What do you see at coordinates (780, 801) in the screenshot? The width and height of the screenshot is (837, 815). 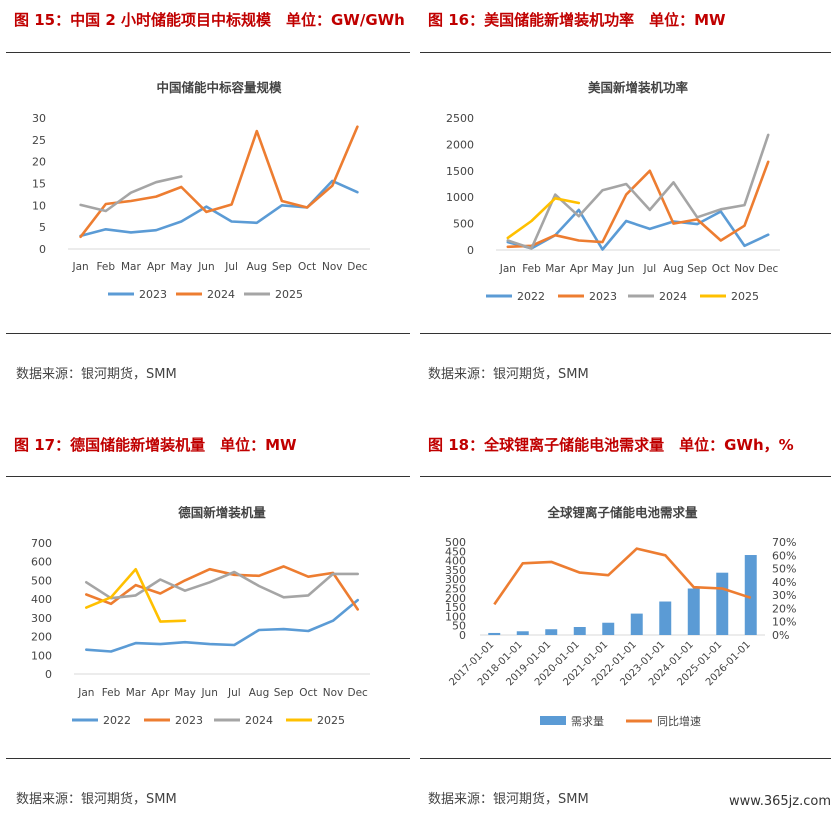 I see `site-watermark: www.365jz.com` at bounding box center [780, 801].